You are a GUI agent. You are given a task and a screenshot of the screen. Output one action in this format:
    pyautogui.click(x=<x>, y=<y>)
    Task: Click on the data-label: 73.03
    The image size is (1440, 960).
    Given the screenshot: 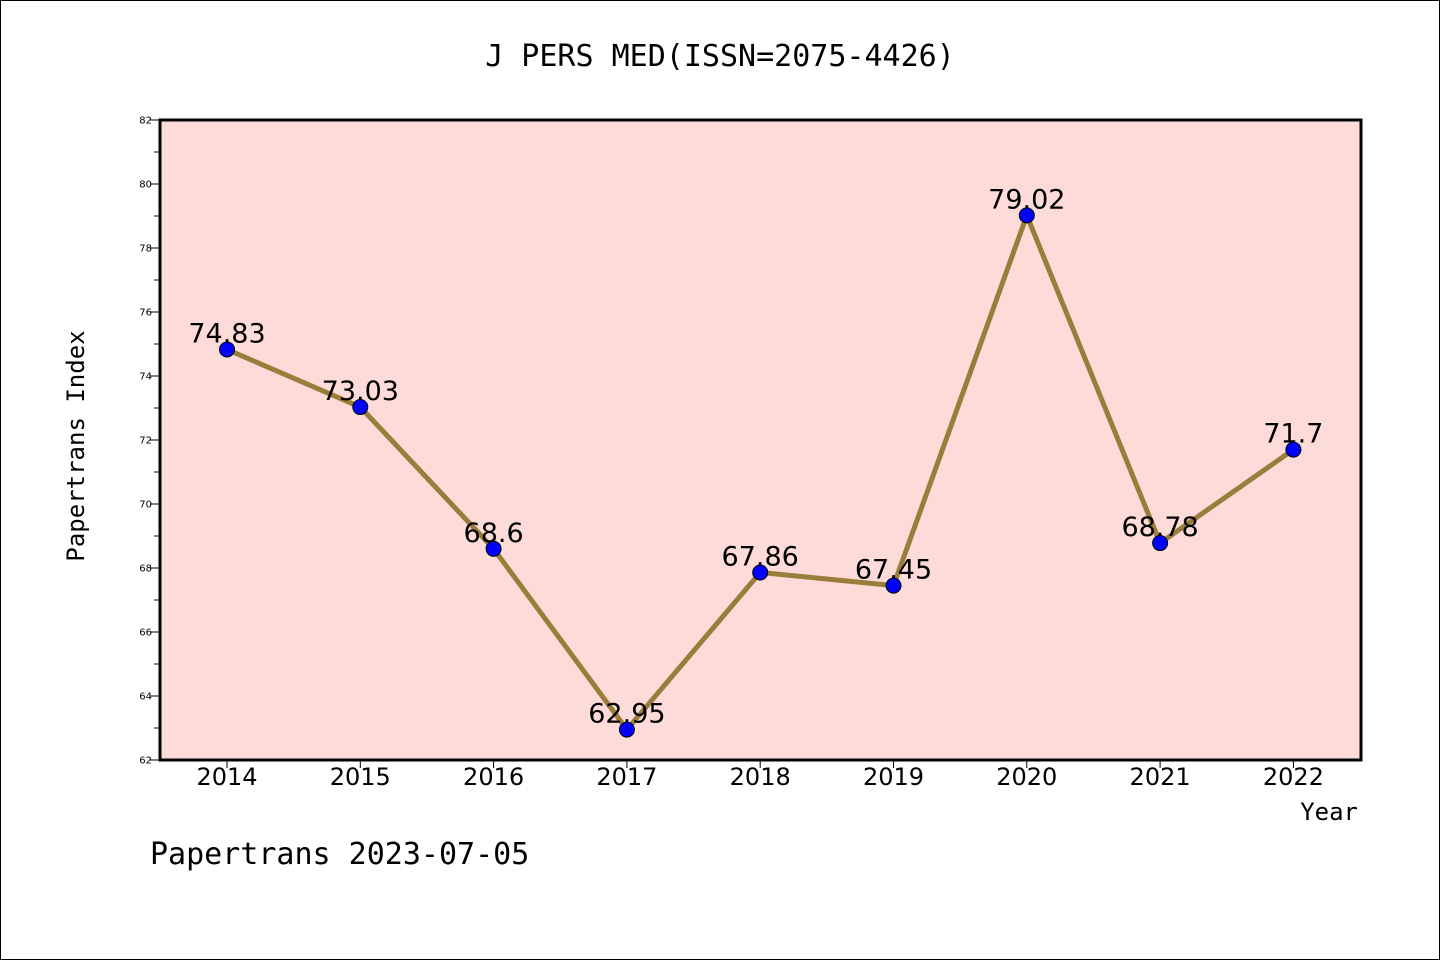 What is the action you would take?
    pyautogui.click(x=360, y=391)
    